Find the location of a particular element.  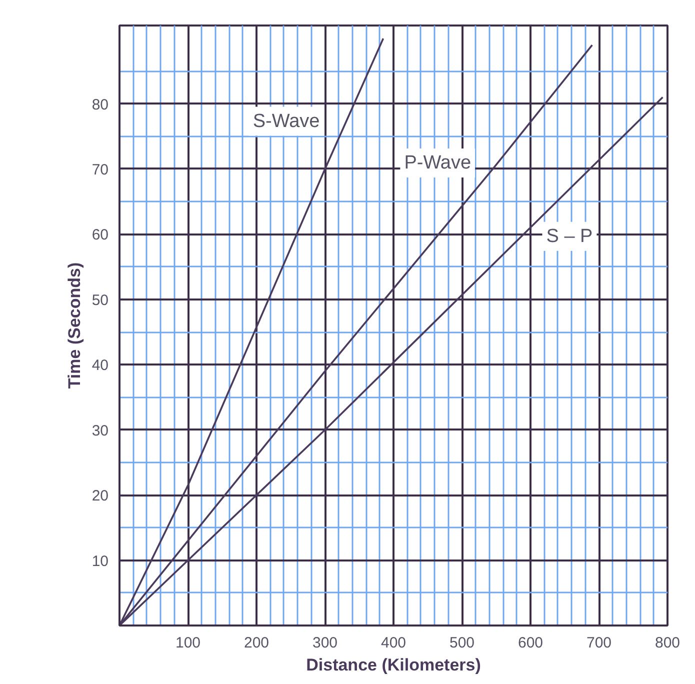

y-tick-label: 30 is located at coordinates (100, 431).